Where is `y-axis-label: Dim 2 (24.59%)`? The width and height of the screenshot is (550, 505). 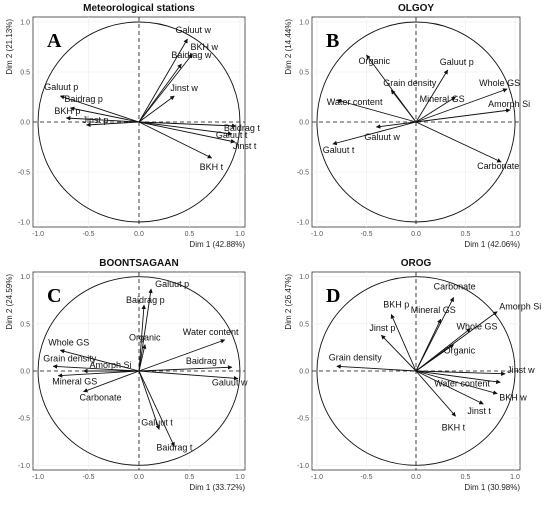
y-axis-label: Dim 2 (24.59%) is located at coordinates (9, 302).